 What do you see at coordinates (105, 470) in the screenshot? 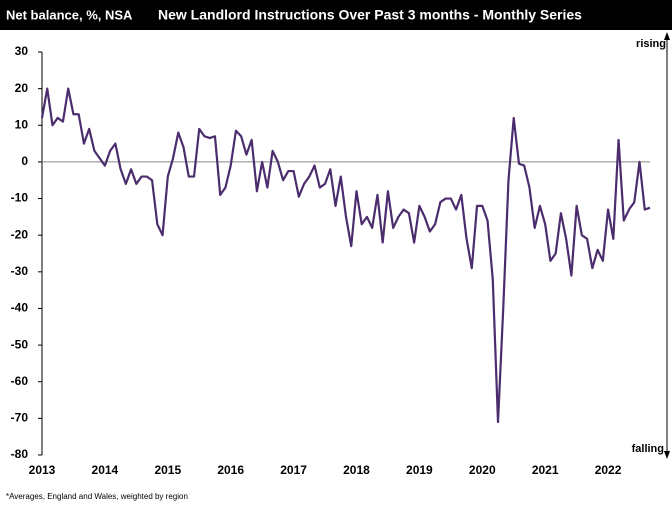
I see `x-tick-label: 2014` at bounding box center [105, 470].